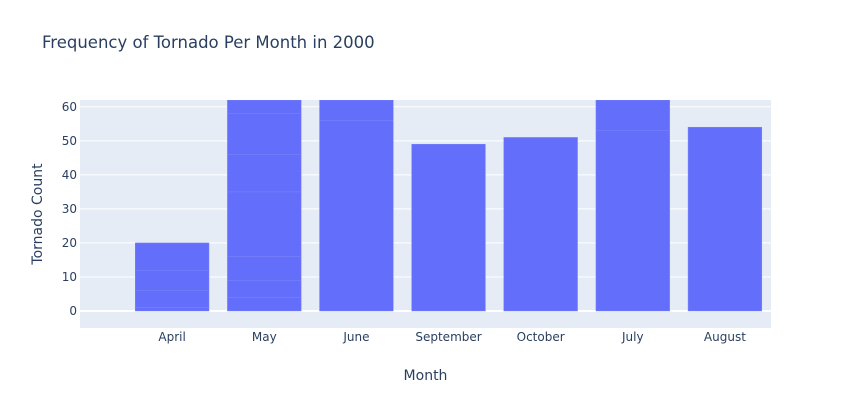 The width and height of the screenshot is (851, 408). Describe the element at coordinates (725, 337) in the screenshot. I see `x-tick-label-august: August` at that location.